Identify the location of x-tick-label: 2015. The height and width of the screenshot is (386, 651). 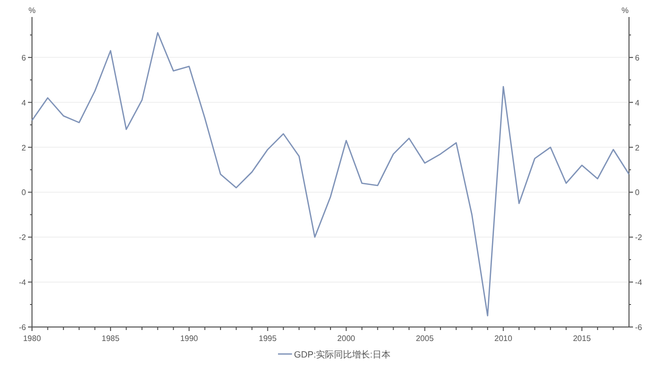
(582, 338).